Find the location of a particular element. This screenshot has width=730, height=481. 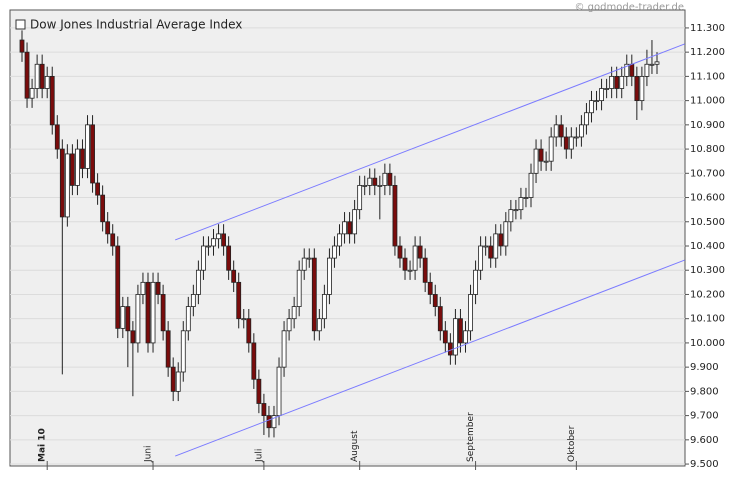

y-tick-label: 9.800 is located at coordinates (704, 391).